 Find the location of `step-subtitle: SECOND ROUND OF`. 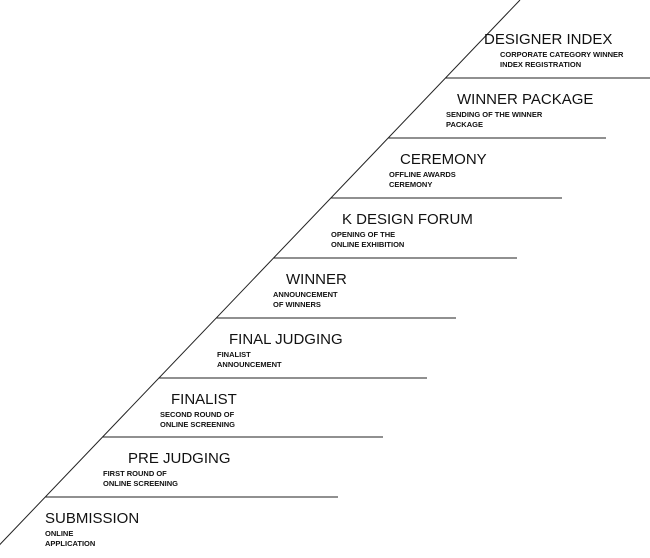

step-subtitle: SECOND ROUND OF is located at coordinates (197, 414).